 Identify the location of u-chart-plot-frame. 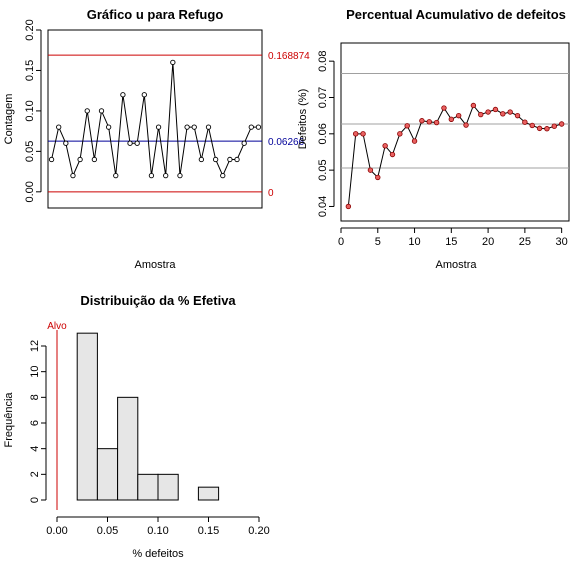
(155, 119).